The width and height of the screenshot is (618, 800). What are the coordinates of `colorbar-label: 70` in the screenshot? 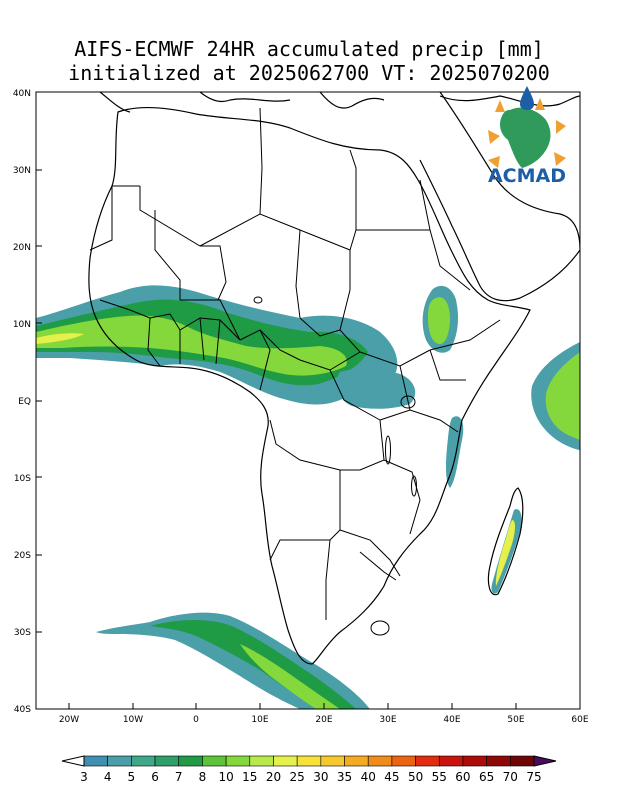 It's located at (510, 777).